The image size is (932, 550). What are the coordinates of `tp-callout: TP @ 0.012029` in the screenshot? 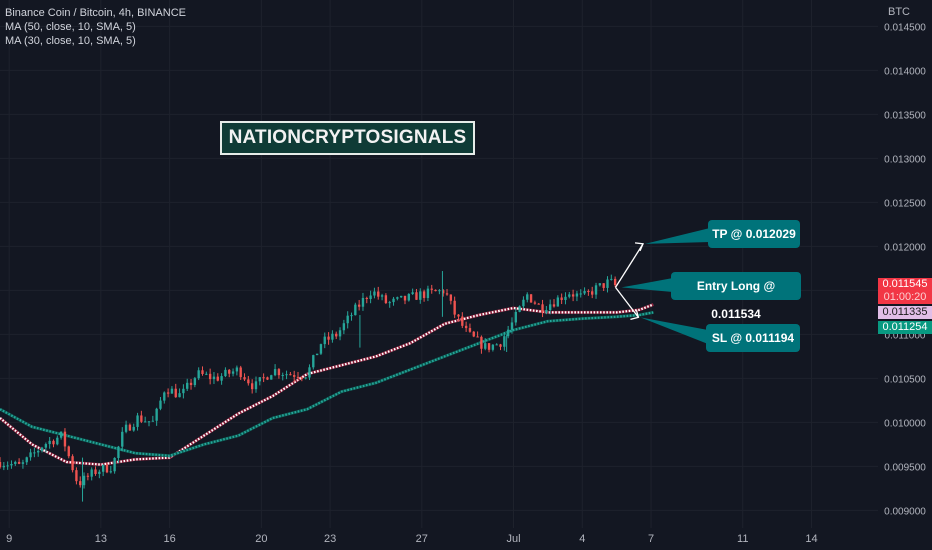 It's located at (754, 234).